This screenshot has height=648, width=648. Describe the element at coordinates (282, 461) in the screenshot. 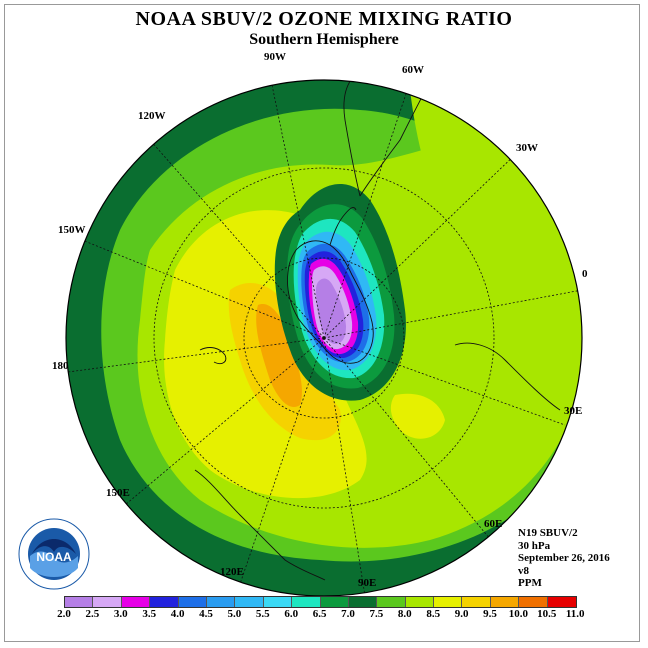

I see `meridian-120e` at that location.